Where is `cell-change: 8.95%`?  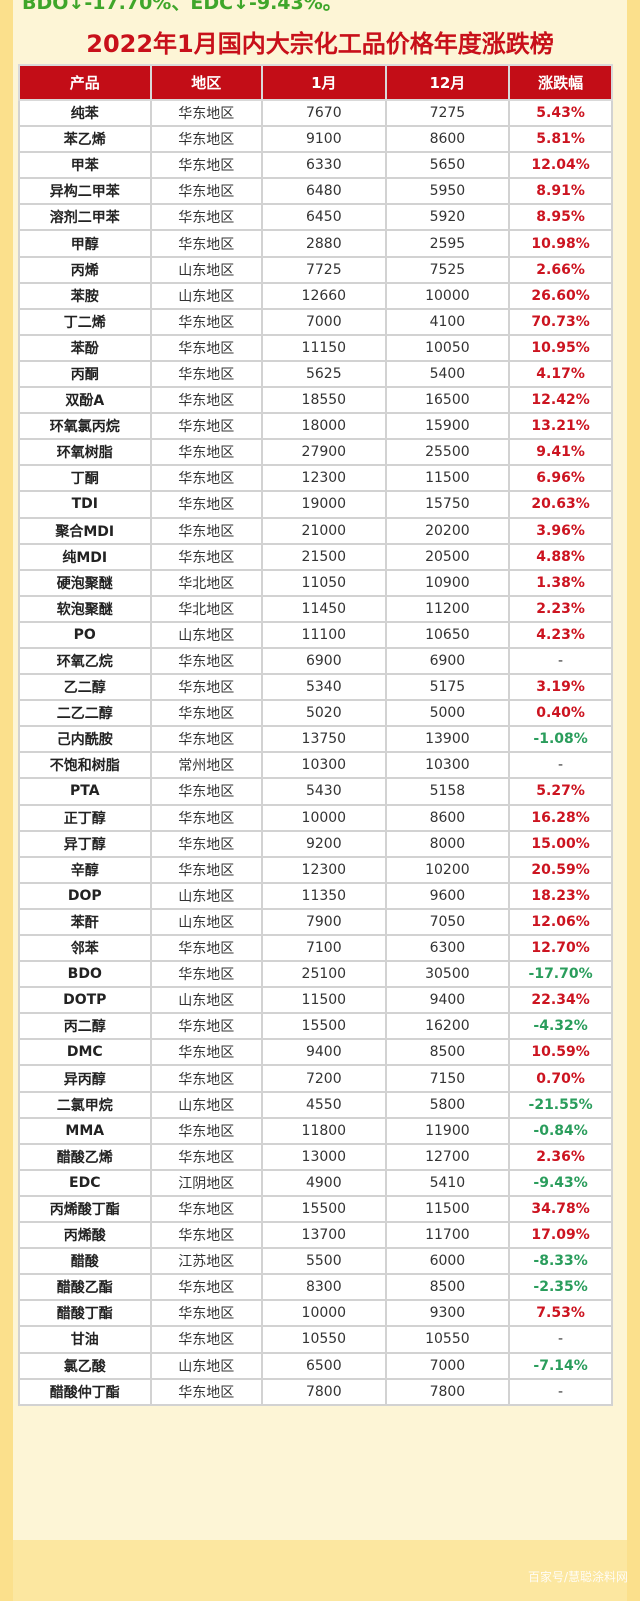
cell-change: 8.95% is located at coordinates (560, 217).